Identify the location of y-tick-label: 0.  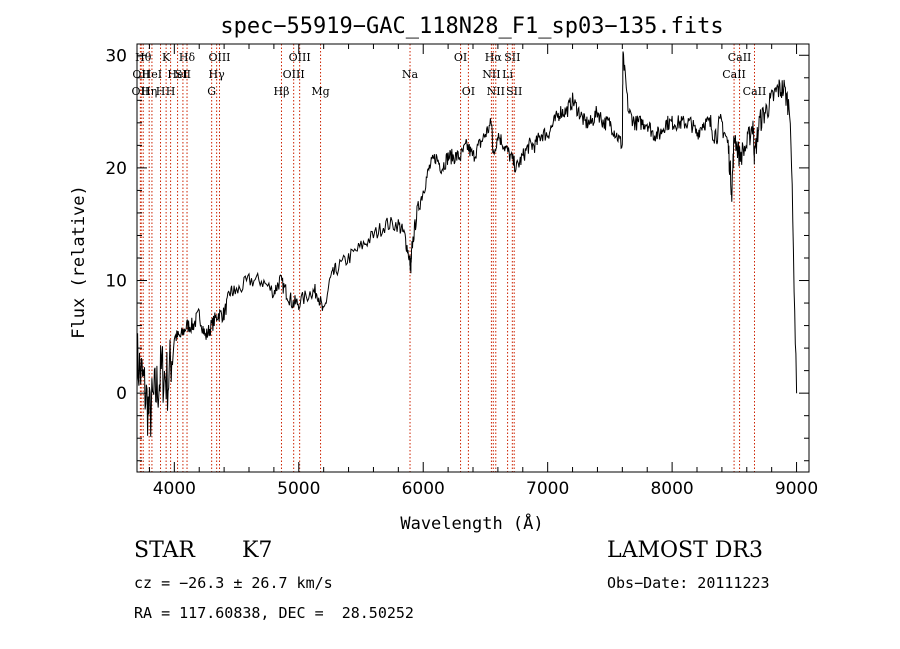
(121, 394).